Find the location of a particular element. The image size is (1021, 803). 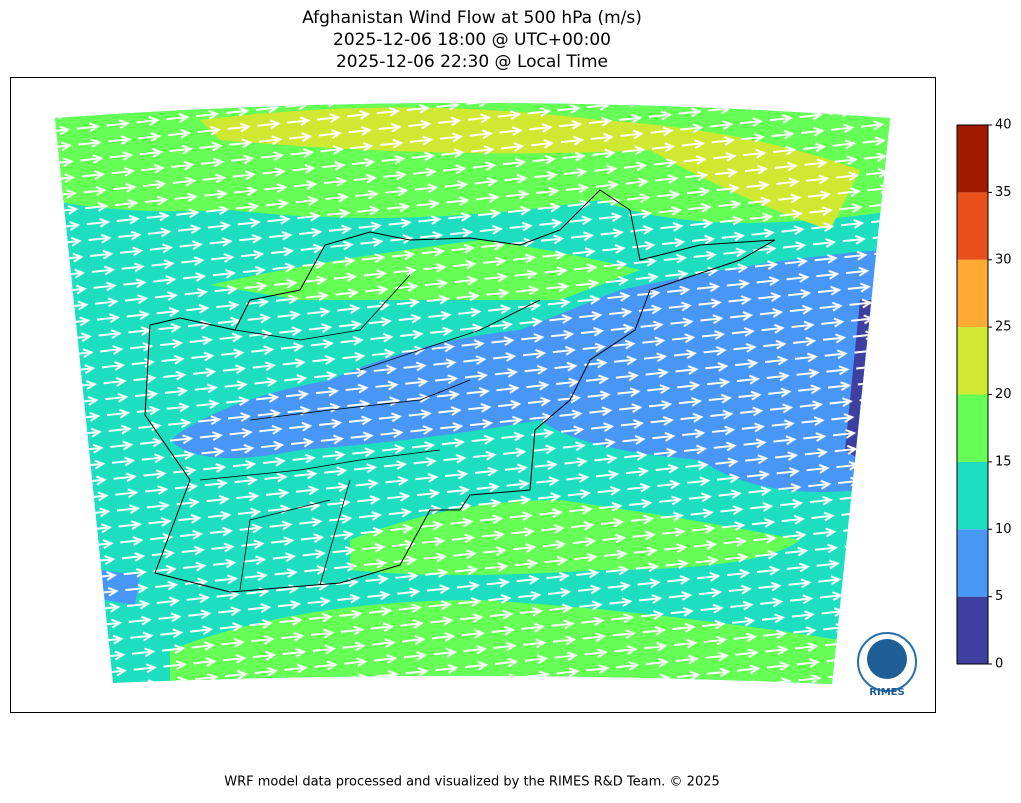

province-borders is located at coordinates (370, 432).